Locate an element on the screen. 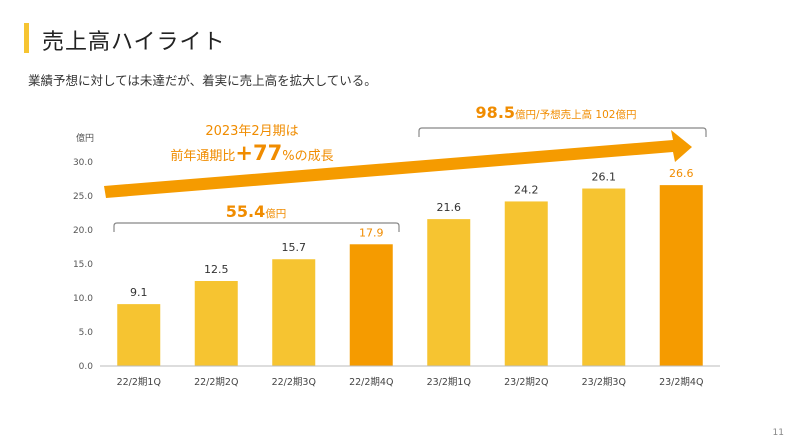 This screenshot has width=800, height=448. x-tick-label: 23/2期1Q is located at coordinates (449, 382).